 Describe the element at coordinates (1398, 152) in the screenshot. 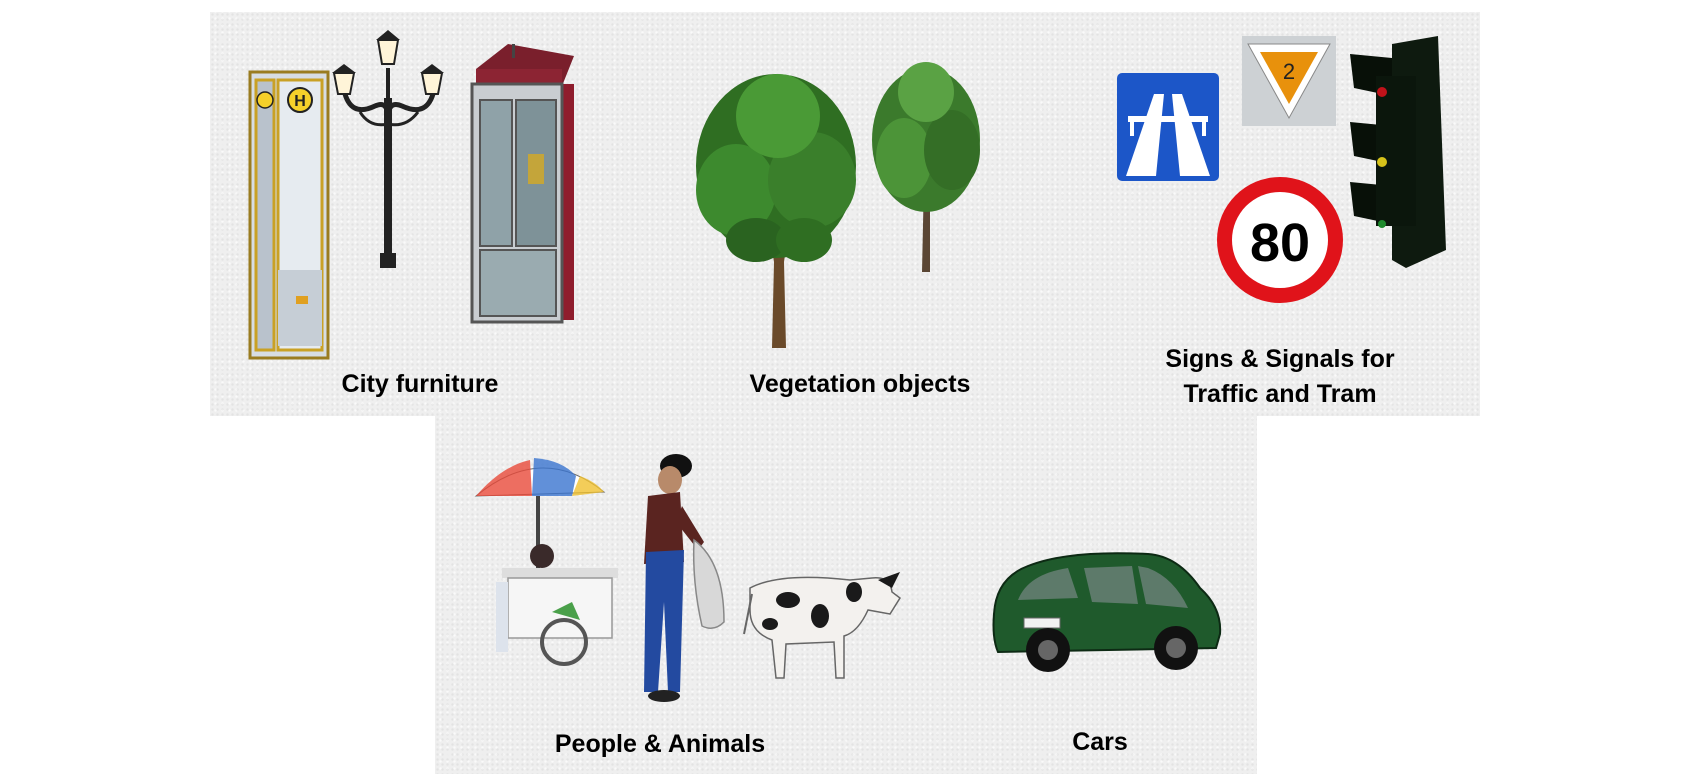

I see `traffic-light-image` at that location.